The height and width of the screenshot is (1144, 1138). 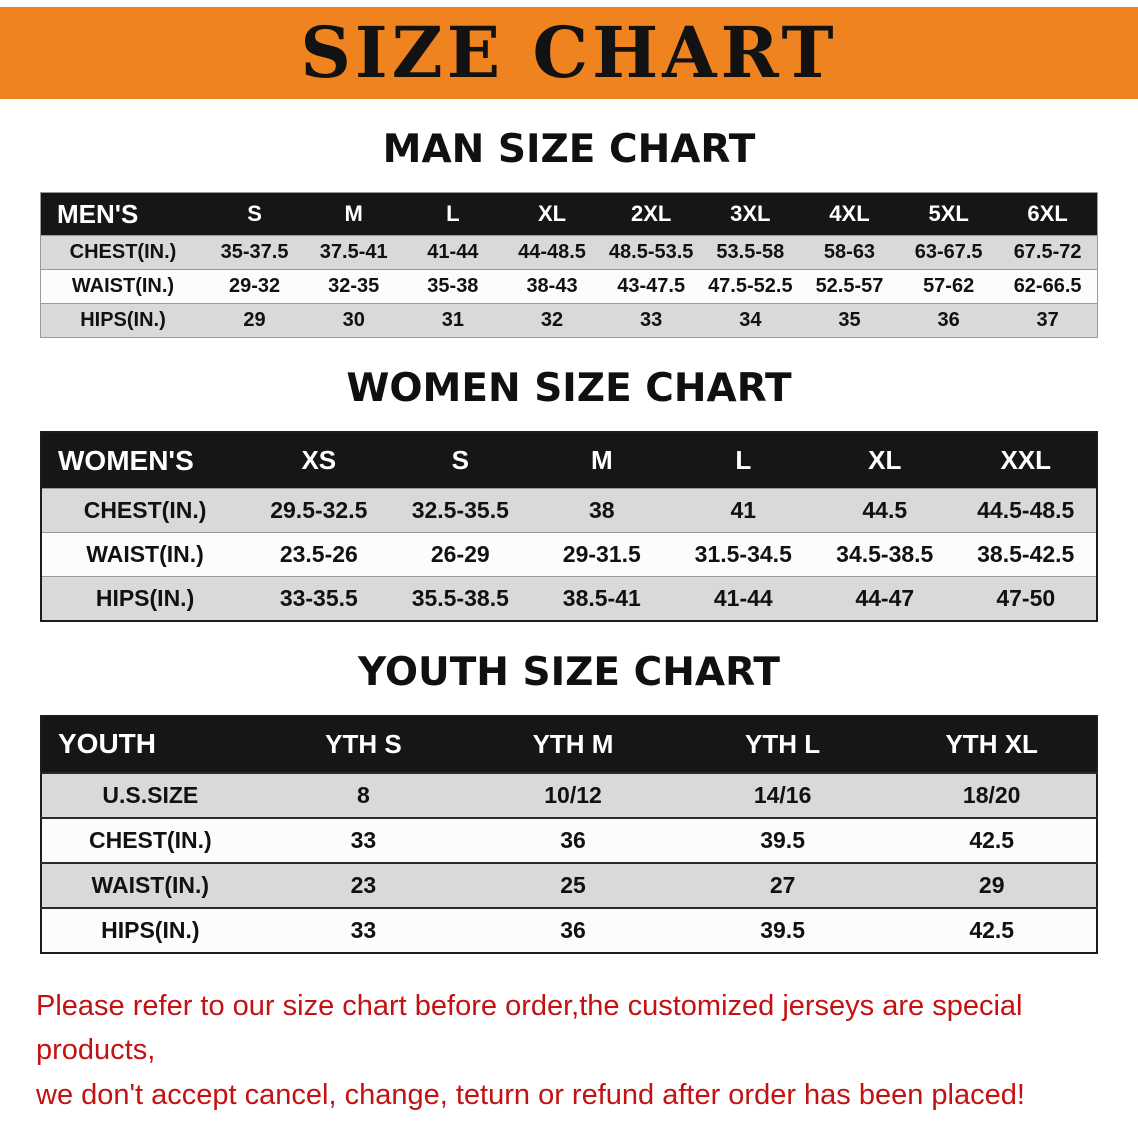 What do you see at coordinates (150, 795) in the screenshot?
I see `row-label-cell: U.S.SIZE` at bounding box center [150, 795].